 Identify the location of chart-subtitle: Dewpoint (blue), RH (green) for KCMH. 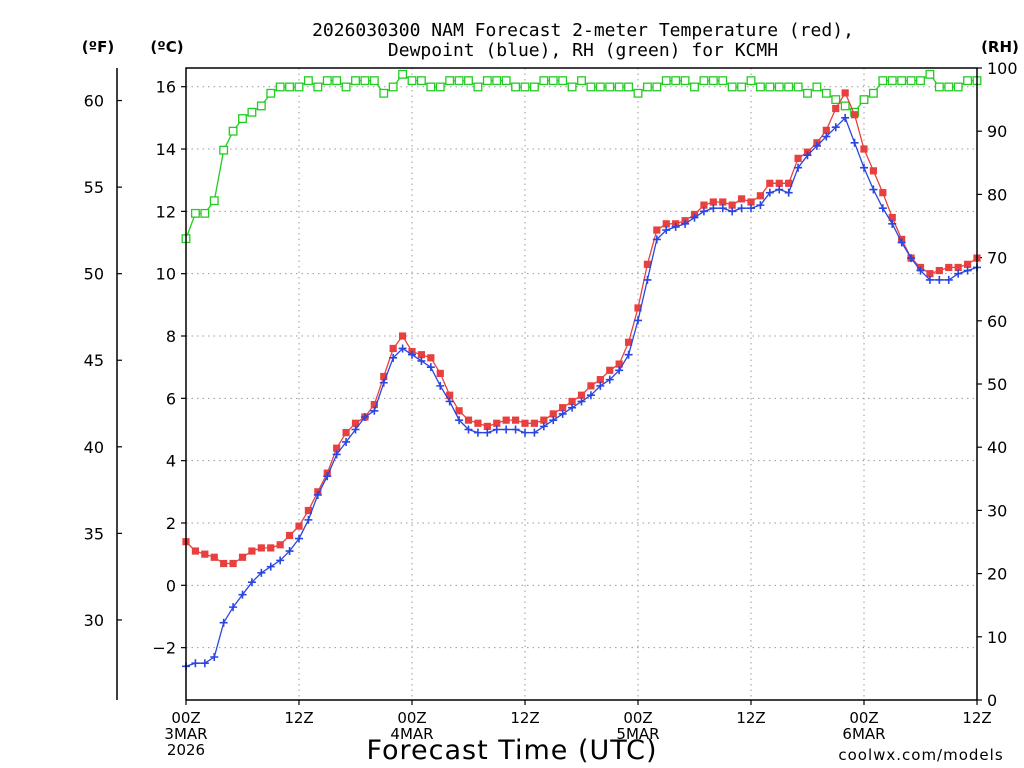
(583, 50).